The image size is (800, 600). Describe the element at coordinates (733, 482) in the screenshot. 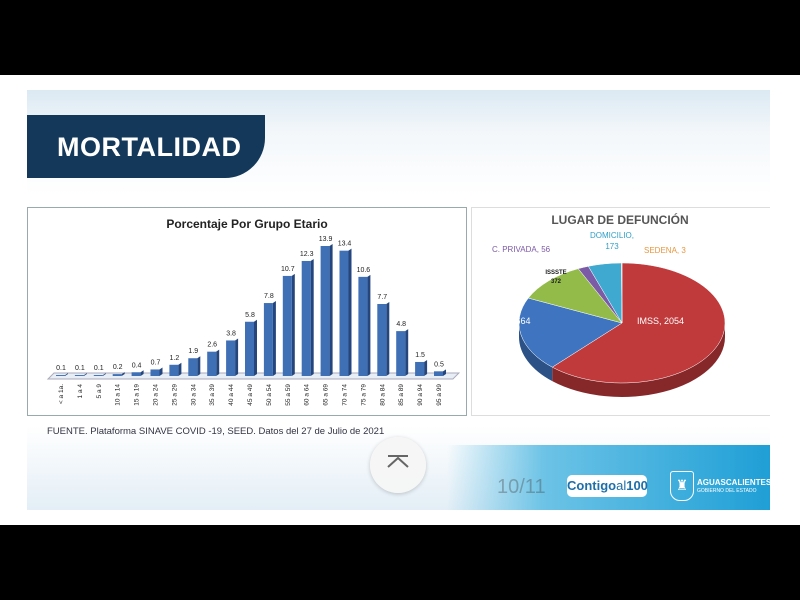

I see `gov-name: AGUASCALIENTES` at that location.